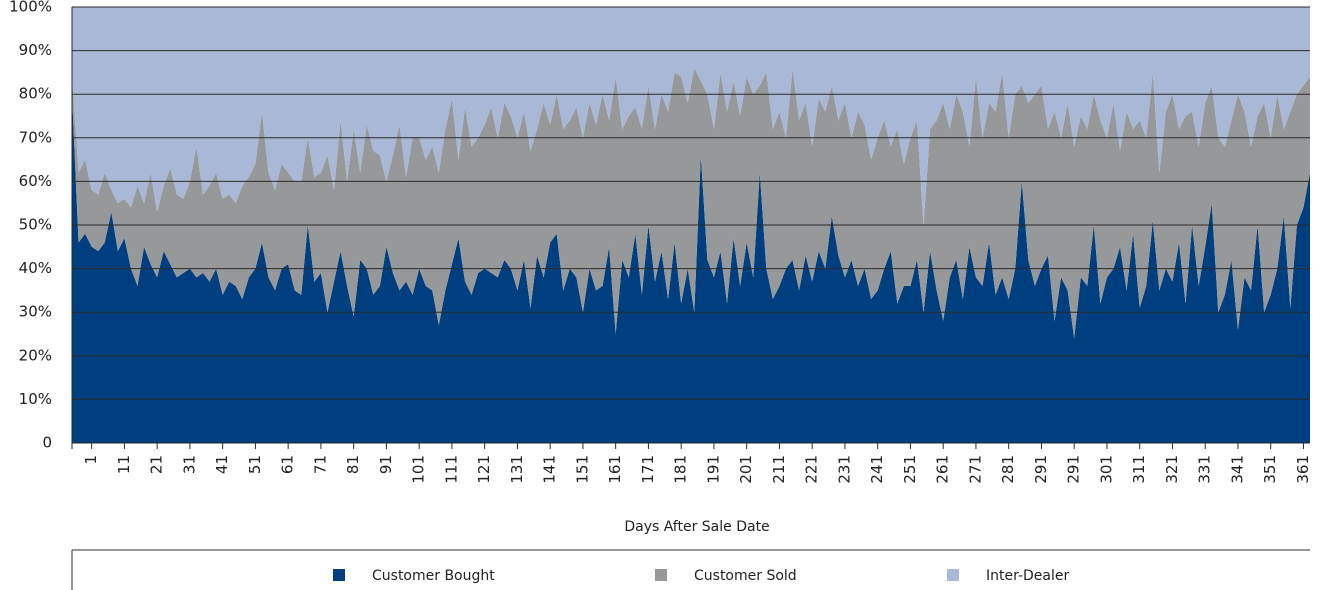 The image size is (1323, 590). I want to click on x-tick-label: 11, so click(124, 464).